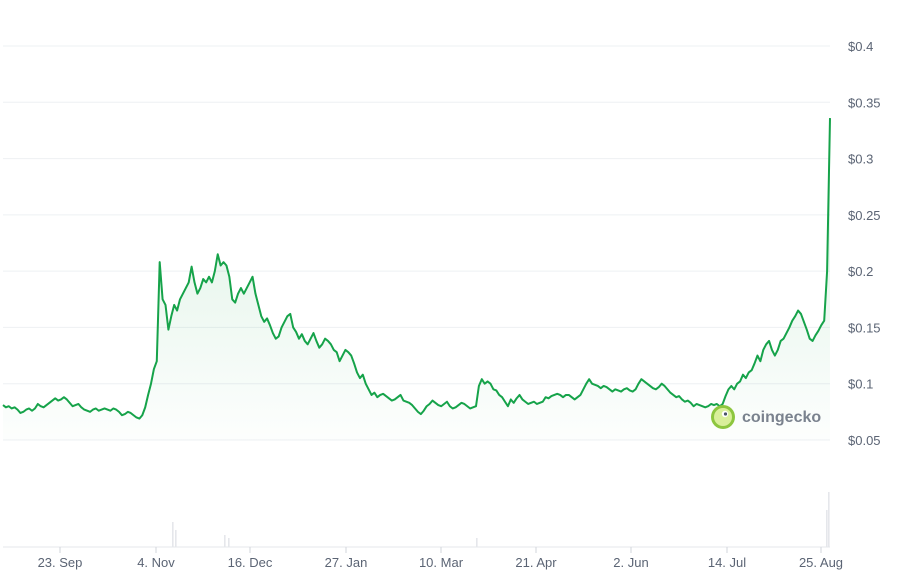  I want to click on x-tick-label: 25. Aug, so click(821, 562).